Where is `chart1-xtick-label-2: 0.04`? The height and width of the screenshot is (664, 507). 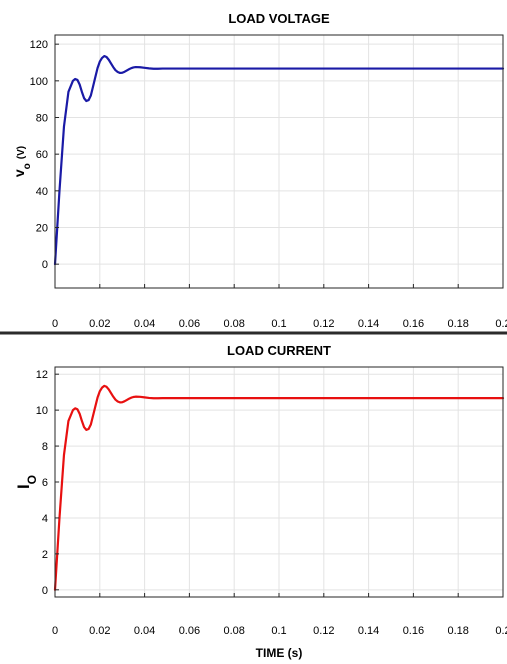
chart1-xtick-label-2: 0.04 is located at coordinates (144, 324).